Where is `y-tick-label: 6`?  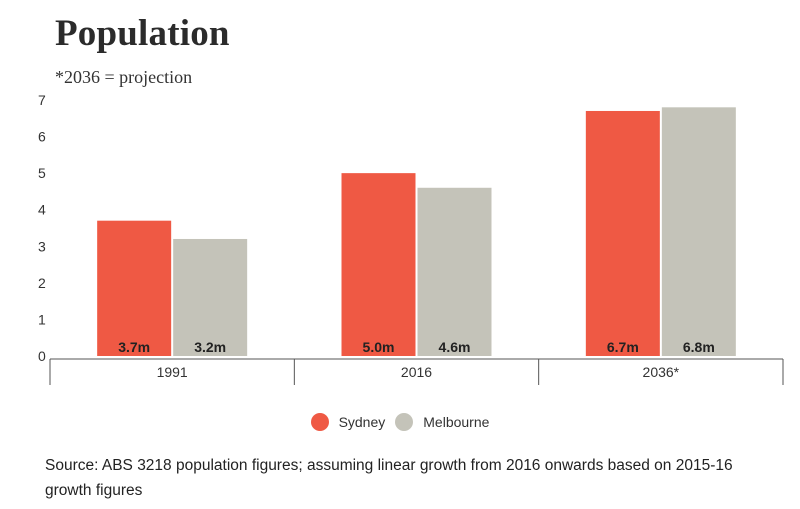 y-tick-label: 6 is located at coordinates (42, 137).